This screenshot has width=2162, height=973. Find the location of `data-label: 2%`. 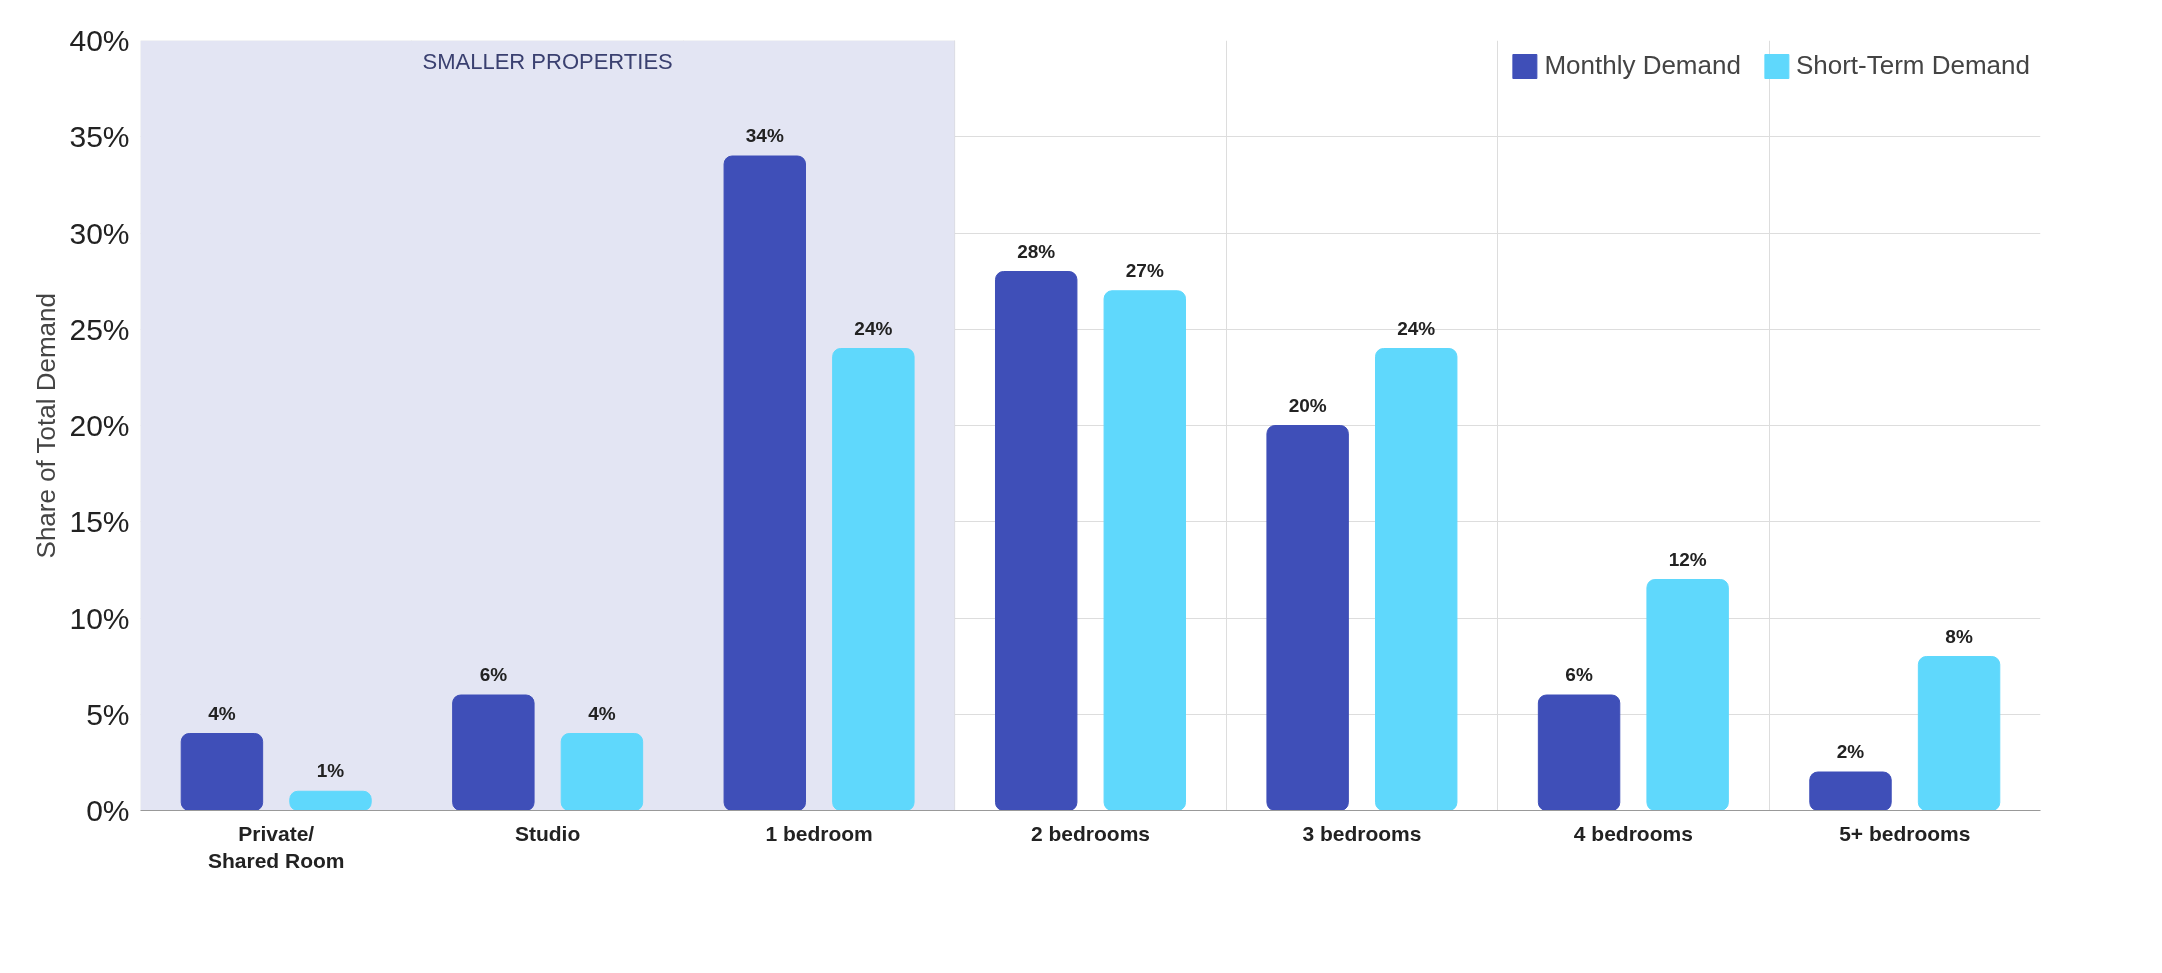

data-label: 2% is located at coordinates (1850, 751).